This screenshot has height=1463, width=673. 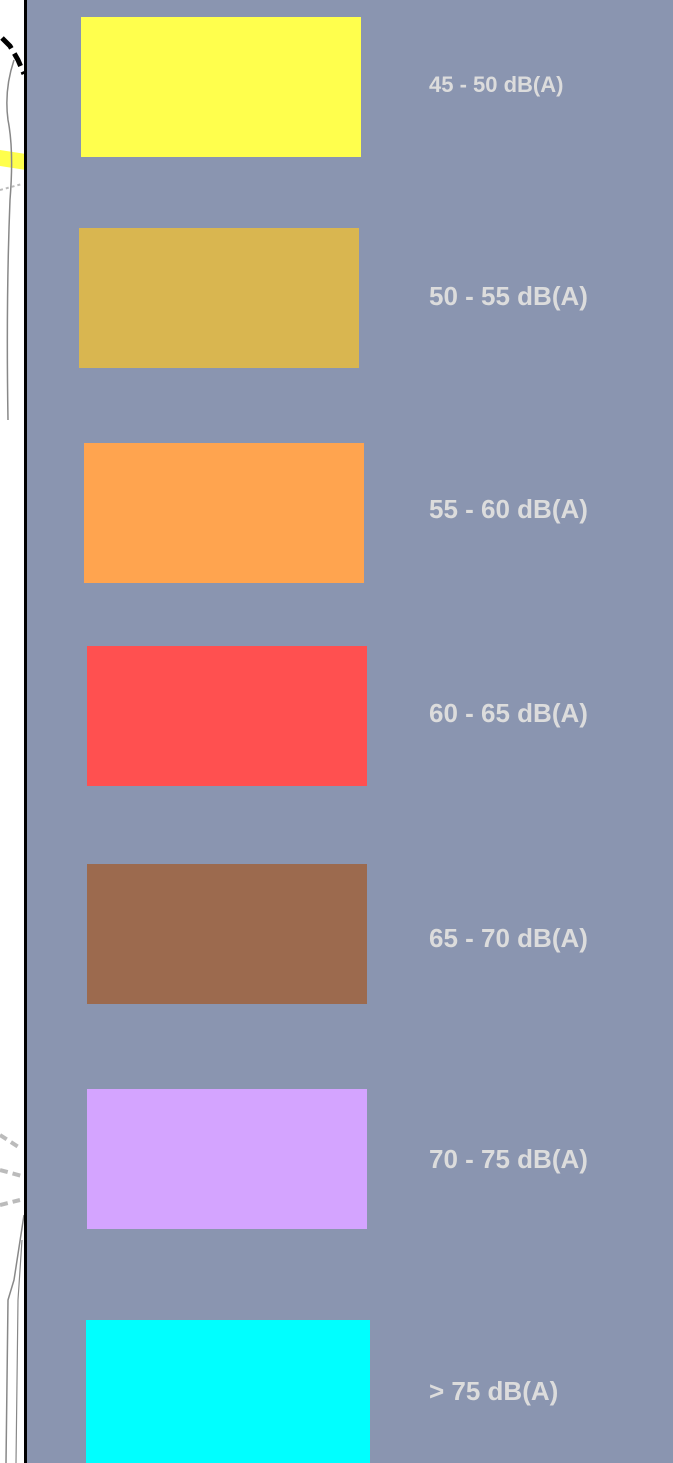 What do you see at coordinates (496, 84) in the screenshot?
I see `legend-label-45-50: 45 - 50 dB(A)` at bounding box center [496, 84].